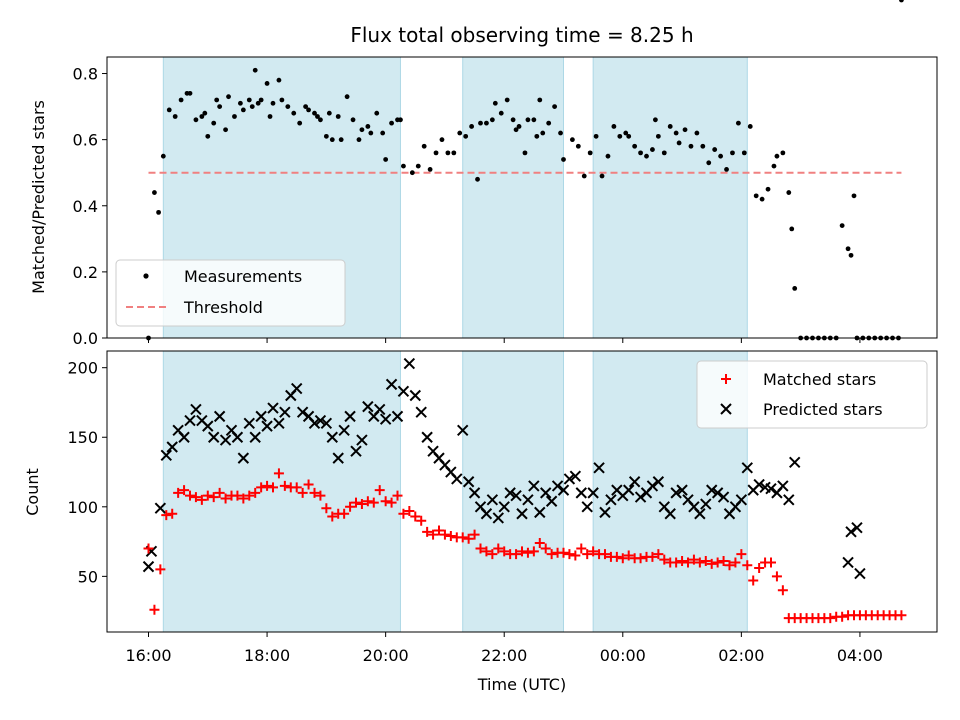 The width and height of the screenshot is (960, 720). Describe the element at coordinates (812, 394) in the screenshot. I see `bottom-legend: Matched stars Predicted stars` at that location.